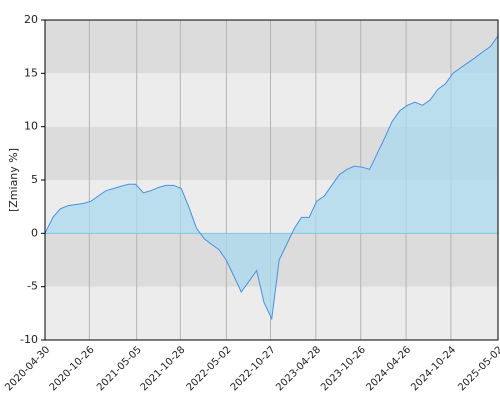  What do you see at coordinates (34, 232) in the screenshot?
I see `y-tick-label: 0` at bounding box center [34, 232].